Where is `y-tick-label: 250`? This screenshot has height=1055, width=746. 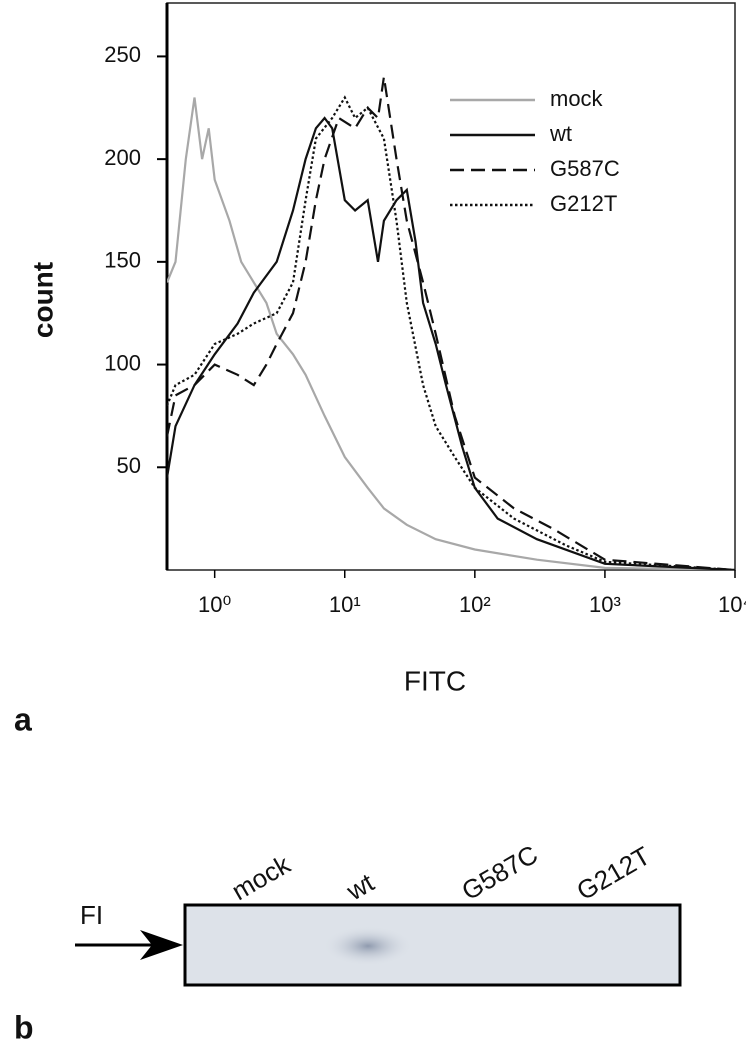
y-tick-label: 250 is located at coordinates (122, 54).